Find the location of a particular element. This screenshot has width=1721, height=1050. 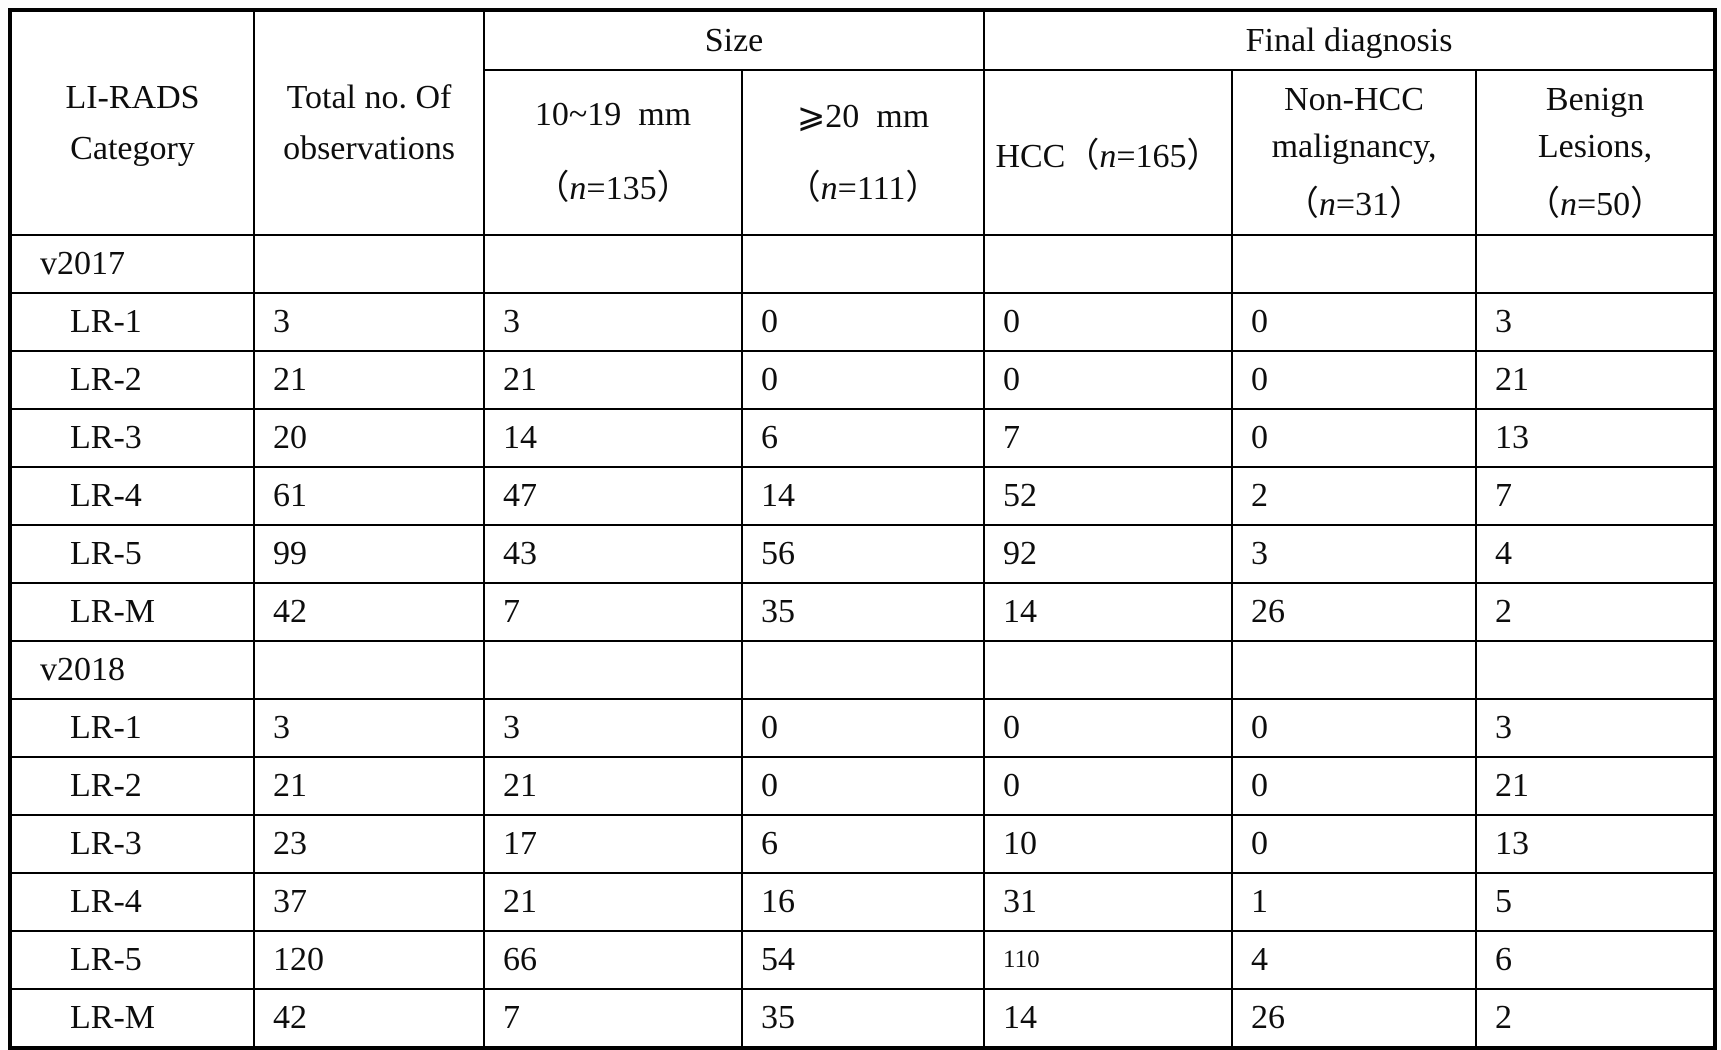

value-cell: 35 is located at coordinates (863, 612).